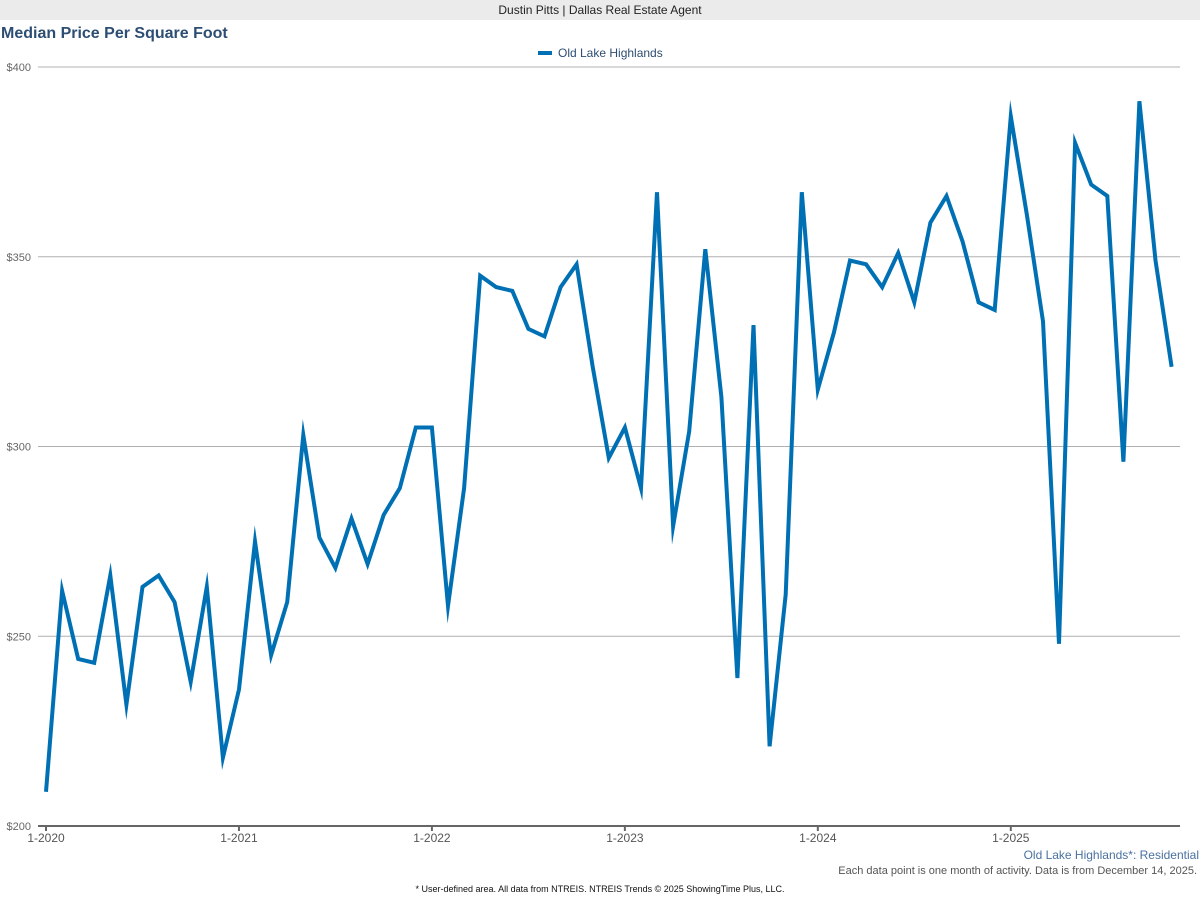  Describe the element at coordinates (46, 838) in the screenshot. I see `x-tick-label: 1-2020` at that location.